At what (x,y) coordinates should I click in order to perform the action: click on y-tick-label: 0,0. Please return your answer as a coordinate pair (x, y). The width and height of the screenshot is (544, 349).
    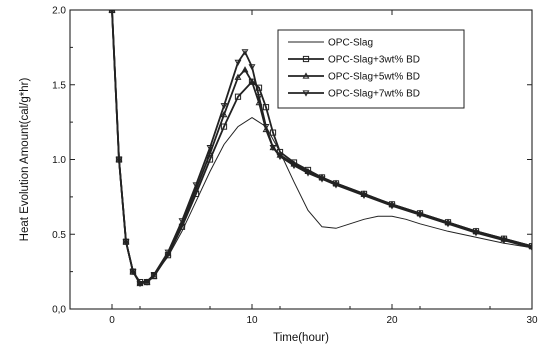
    Looking at the image, I should click on (59, 310).